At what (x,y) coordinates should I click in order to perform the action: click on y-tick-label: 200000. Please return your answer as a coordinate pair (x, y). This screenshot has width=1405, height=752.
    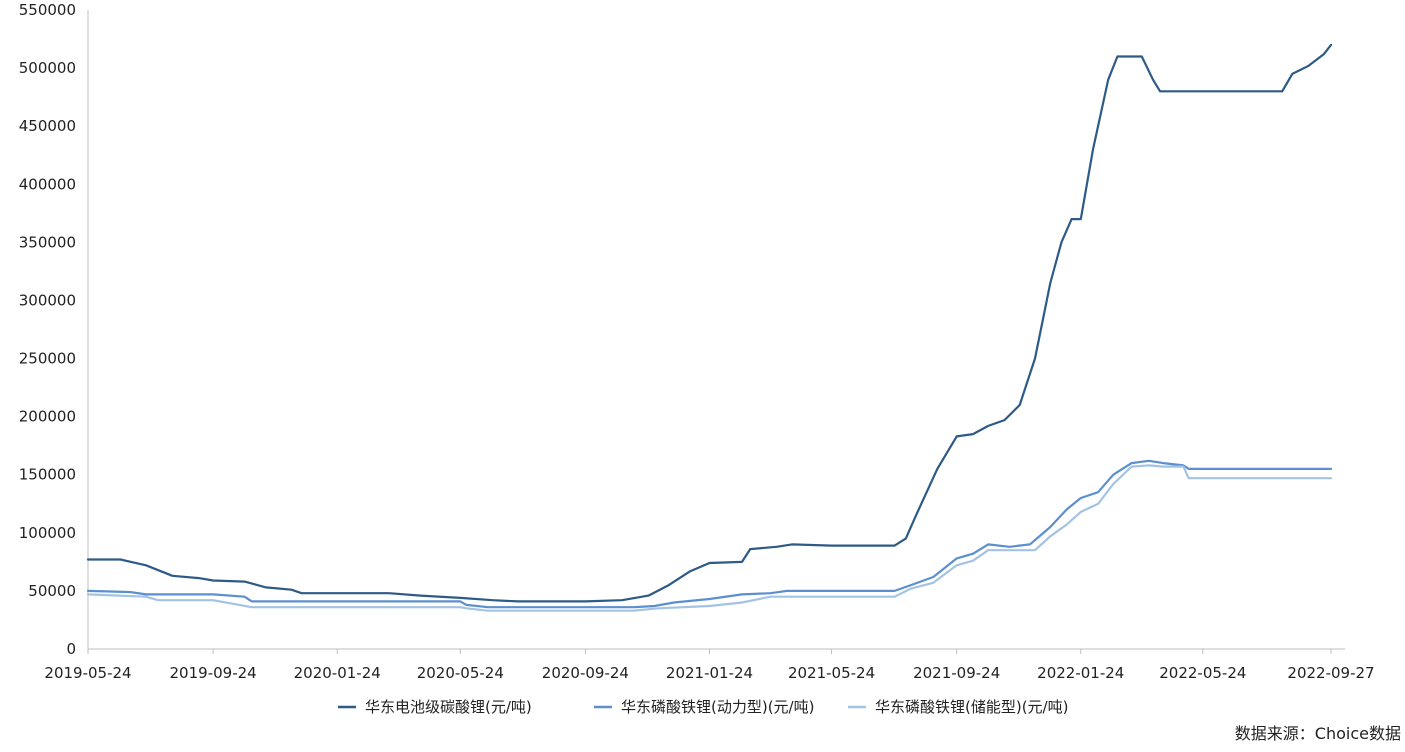
    Looking at the image, I should click on (47, 417).